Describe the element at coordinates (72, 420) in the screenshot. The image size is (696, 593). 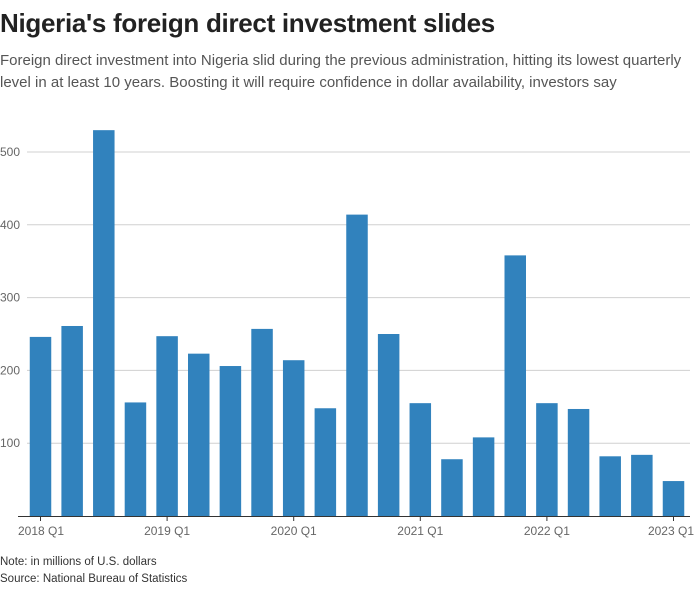
I see `bar-2018-q2` at that location.